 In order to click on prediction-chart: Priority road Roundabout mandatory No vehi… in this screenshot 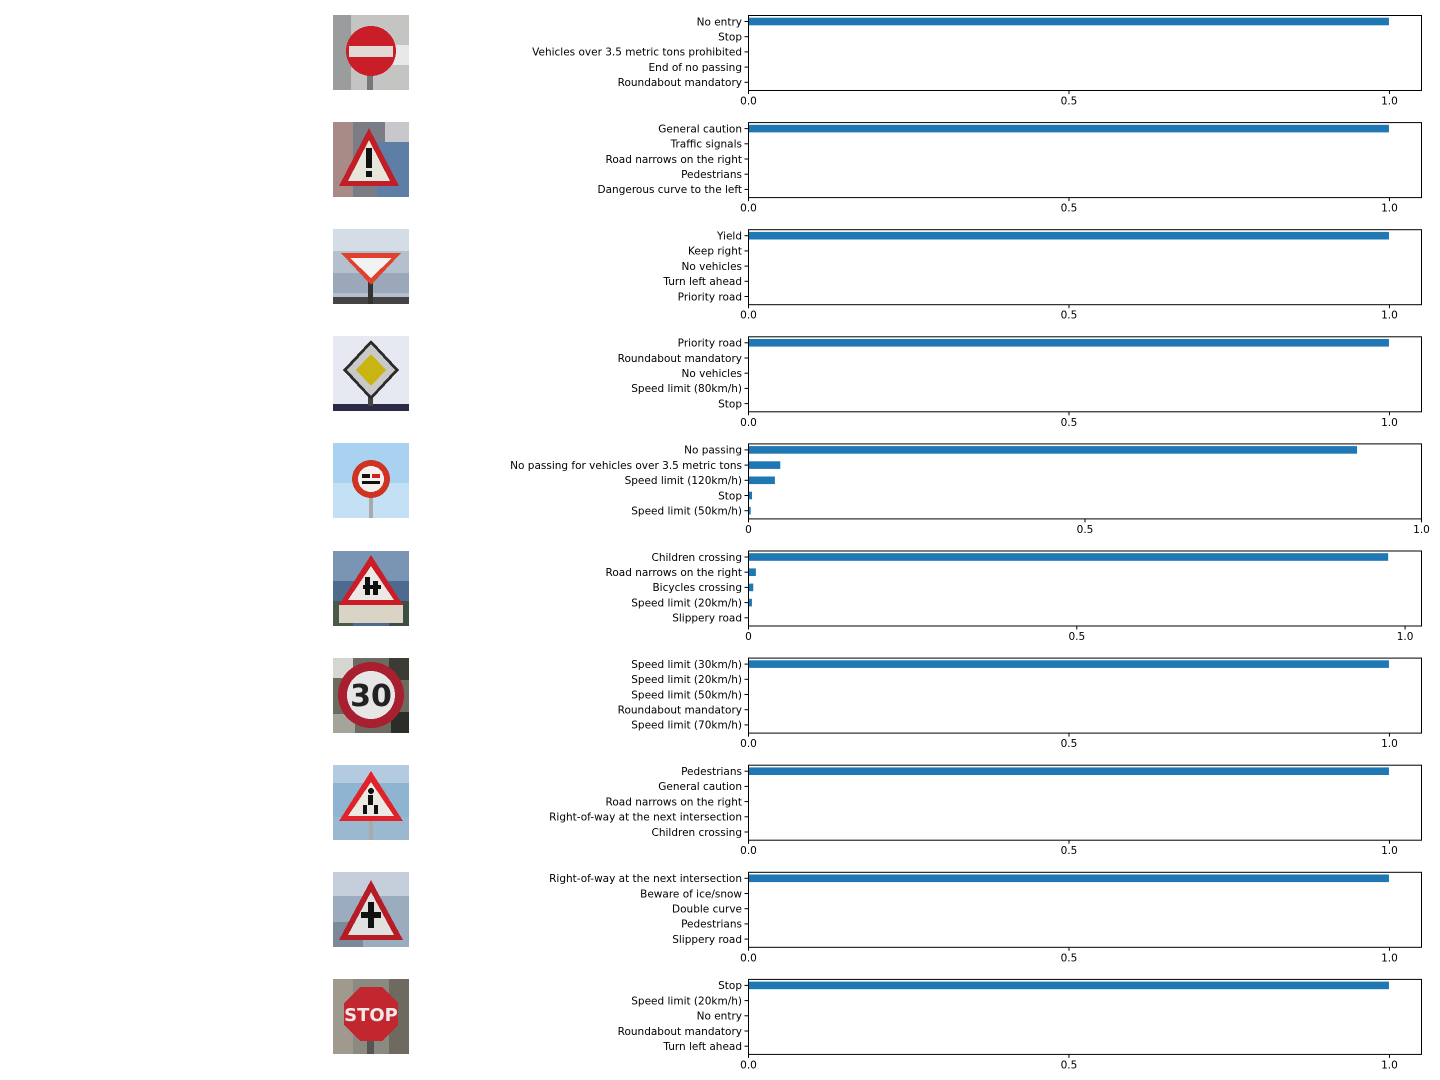, I will do `click(1020, 382)`.